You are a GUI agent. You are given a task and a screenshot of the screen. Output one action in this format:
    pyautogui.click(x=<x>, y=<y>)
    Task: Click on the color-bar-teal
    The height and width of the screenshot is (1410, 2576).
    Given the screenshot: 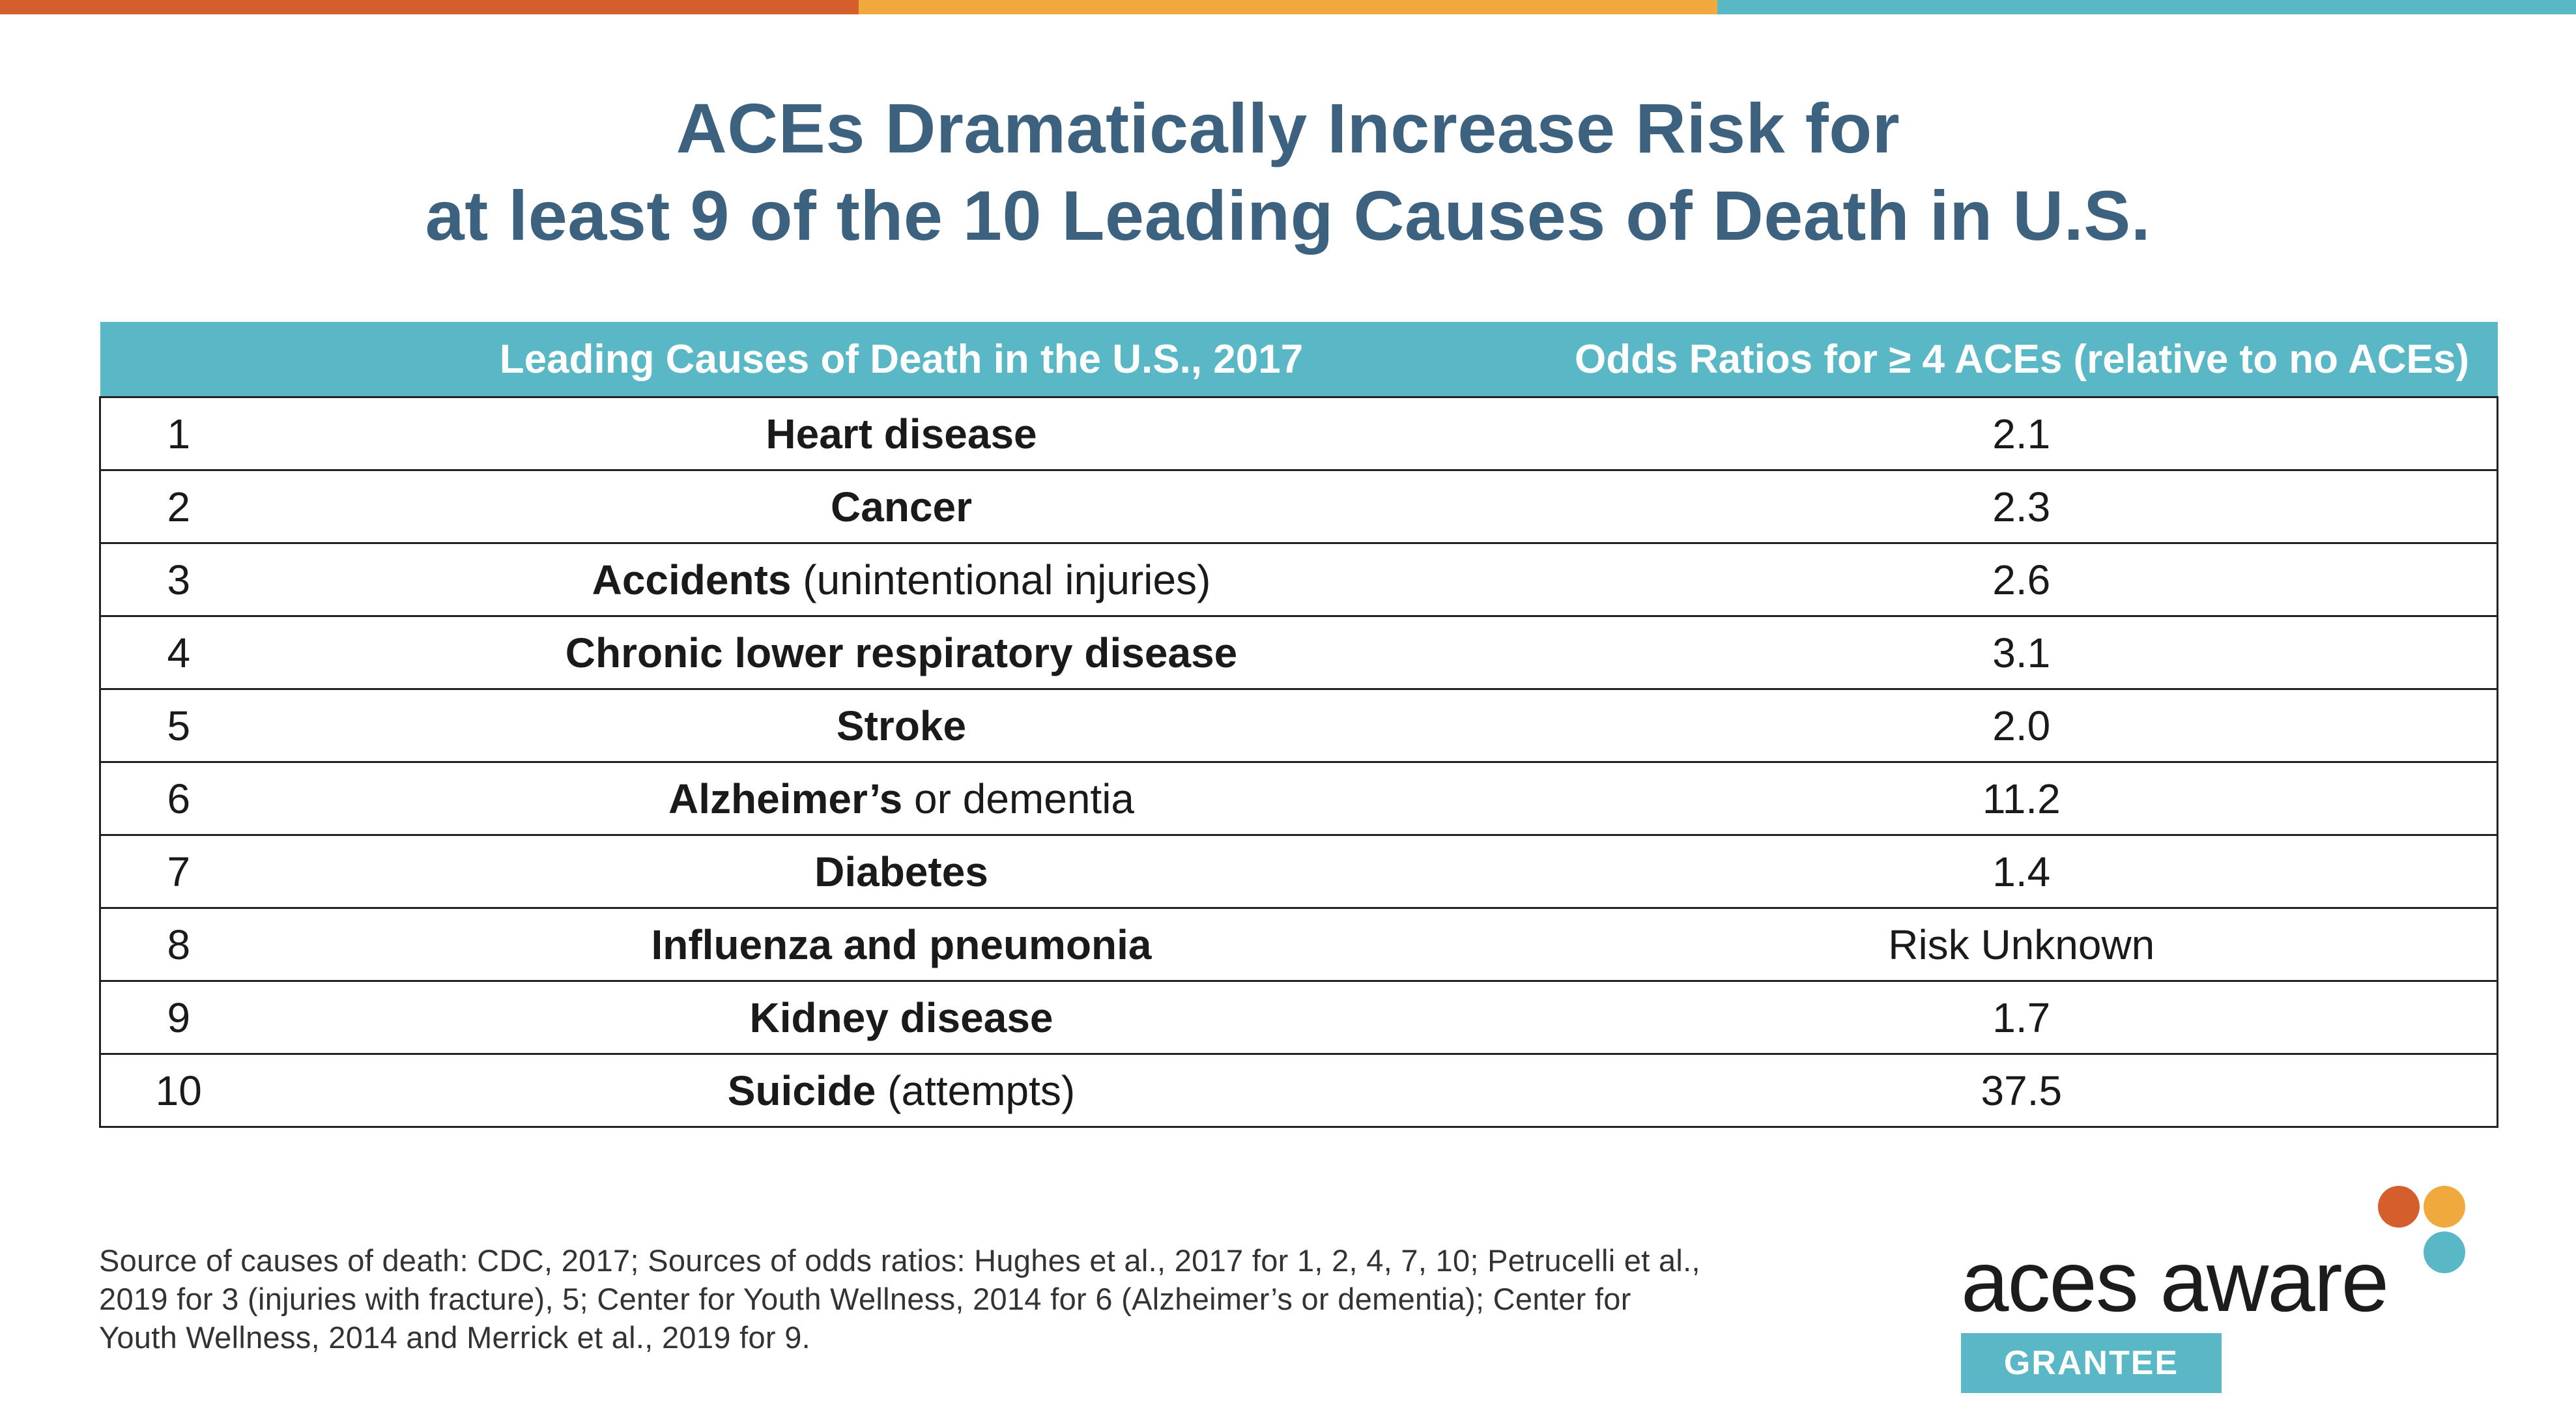 What is the action you would take?
    pyautogui.click(x=2146, y=7)
    